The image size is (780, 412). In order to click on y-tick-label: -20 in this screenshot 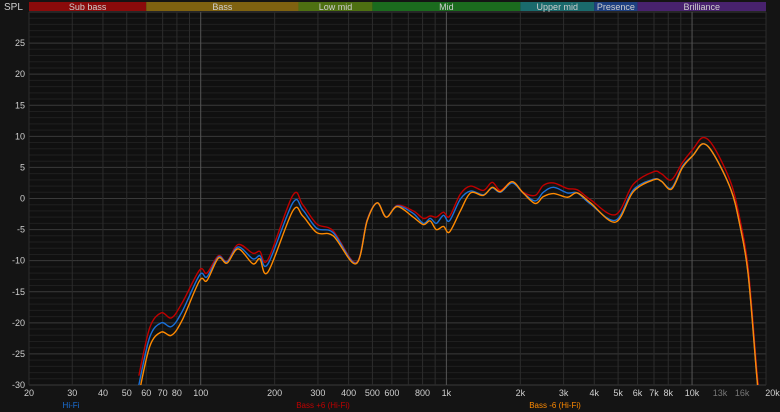, I will do `click(18, 323)`.